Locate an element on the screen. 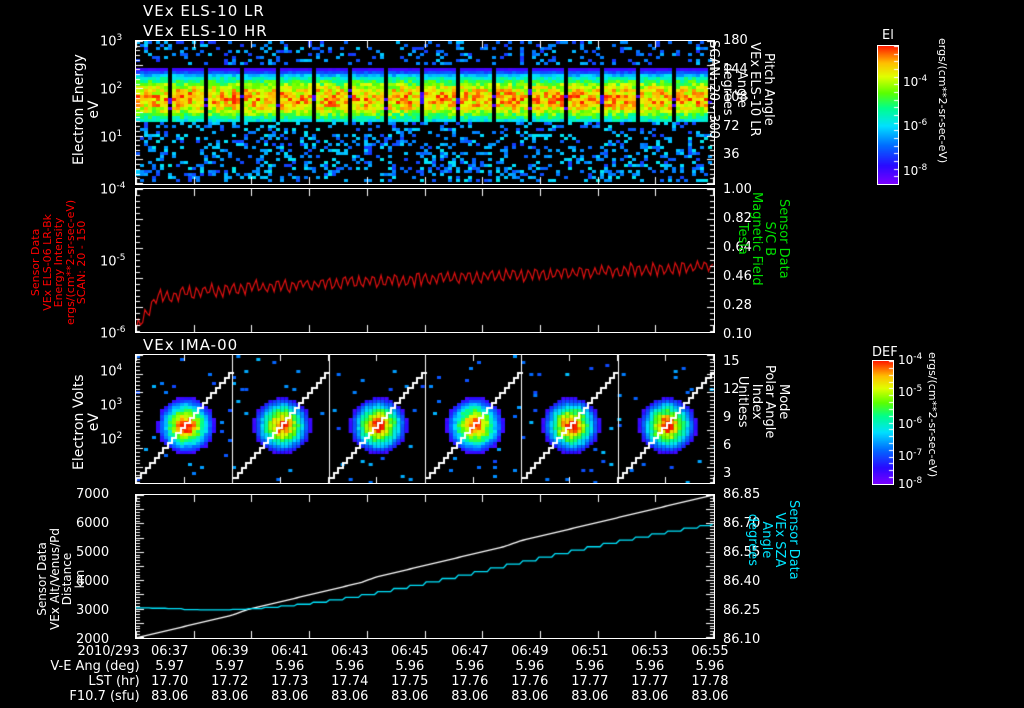  footer-row-label: V-E Ang (deg) is located at coordinates (95, 666).